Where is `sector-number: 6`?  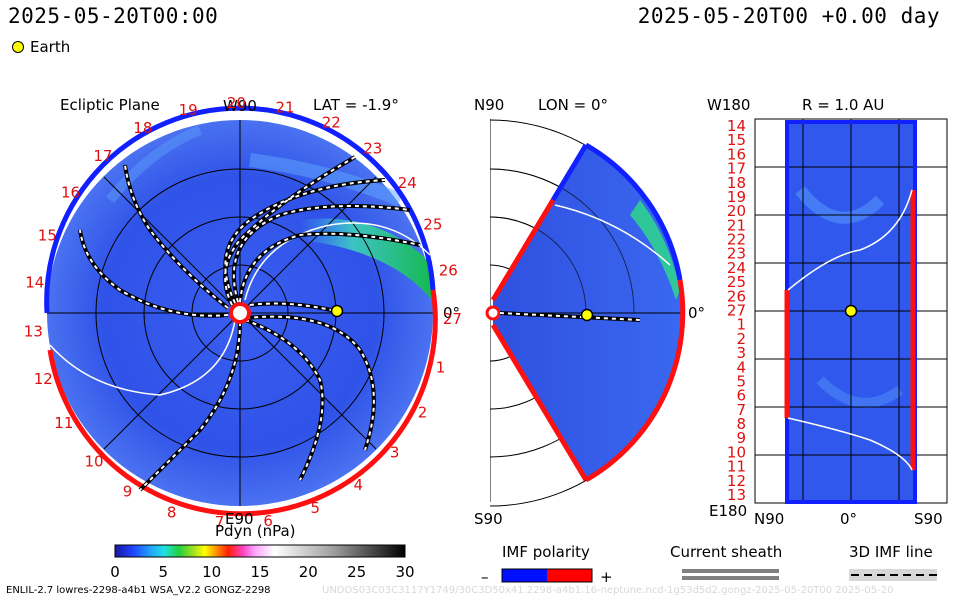 sector-number: 6 is located at coordinates (268, 521).